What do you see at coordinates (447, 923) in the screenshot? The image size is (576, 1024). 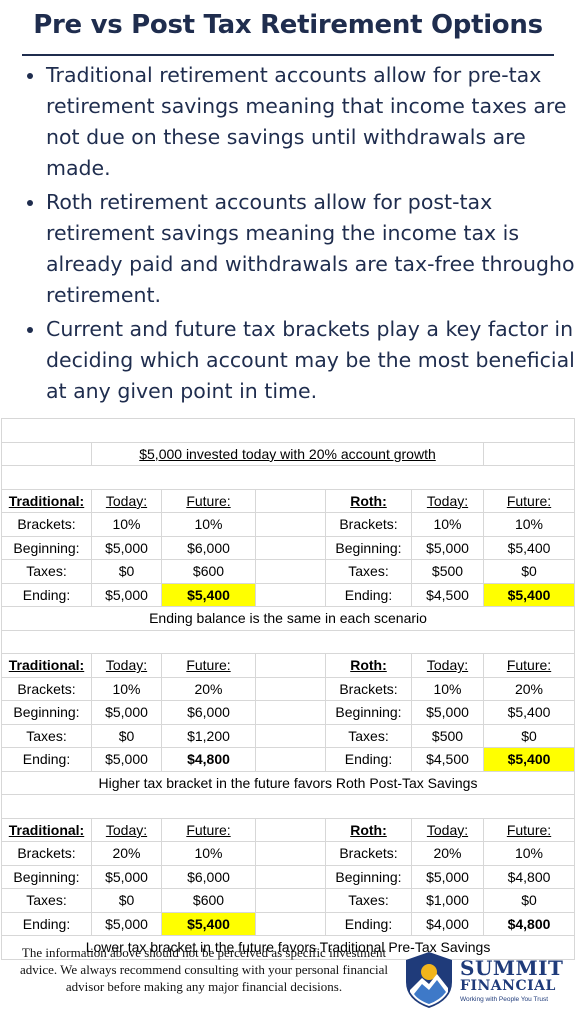 I see `roth-today-value: $4,000` at bounding box center [447, 923].